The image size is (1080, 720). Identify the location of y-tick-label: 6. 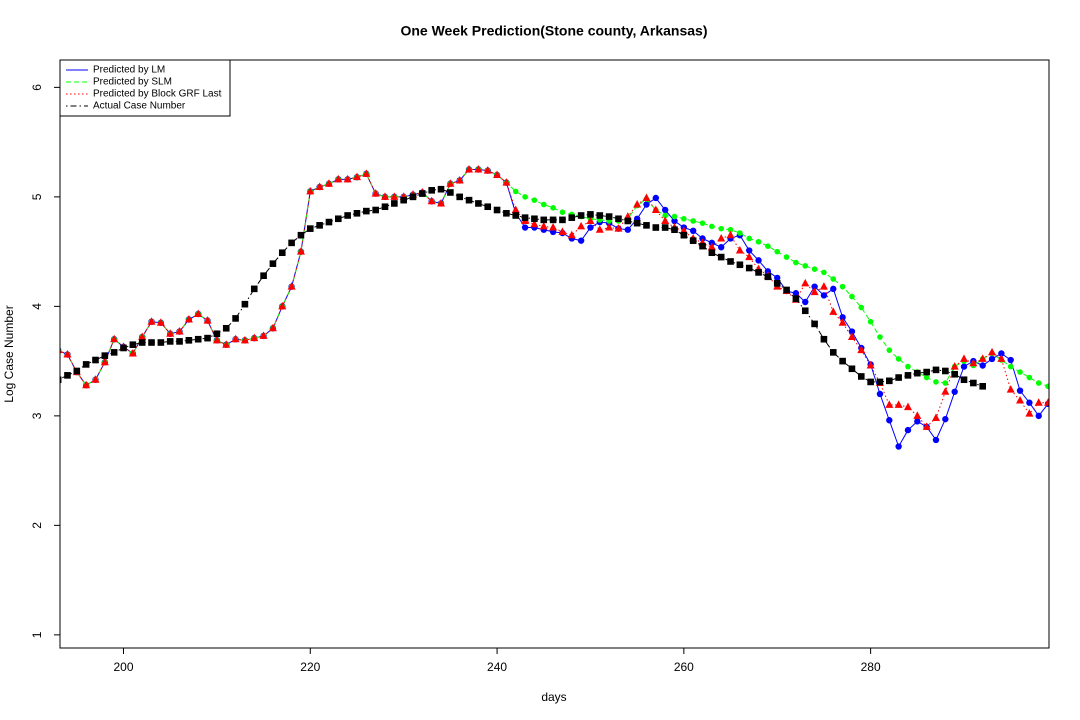
(37, 87).